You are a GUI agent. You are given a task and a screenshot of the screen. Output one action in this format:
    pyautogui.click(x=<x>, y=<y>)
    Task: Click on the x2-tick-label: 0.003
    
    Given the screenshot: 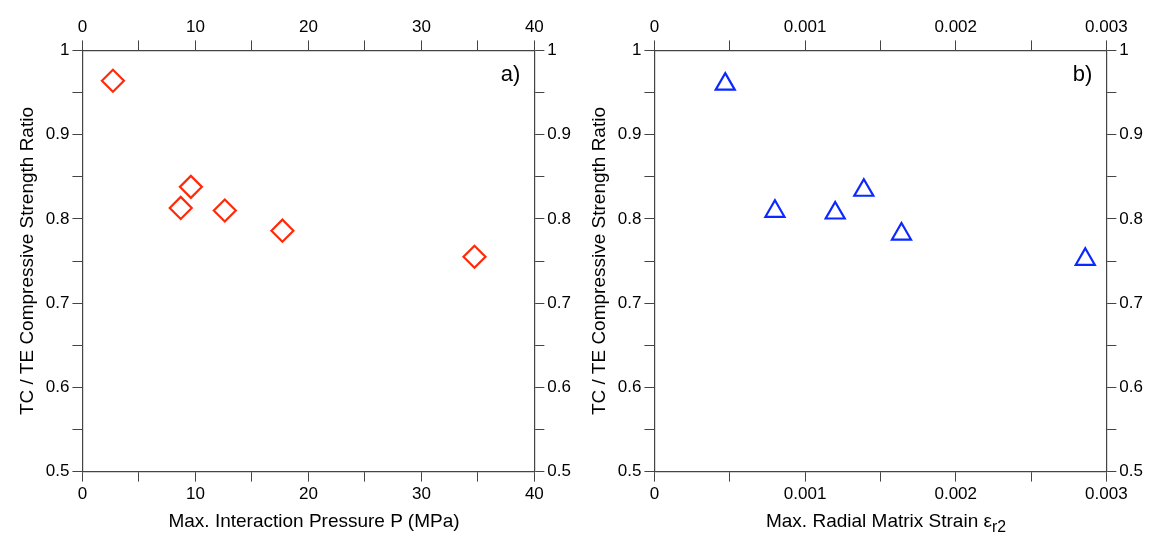 What is the action you would take?
    pyautogui.click(x=1106, y=26)
    